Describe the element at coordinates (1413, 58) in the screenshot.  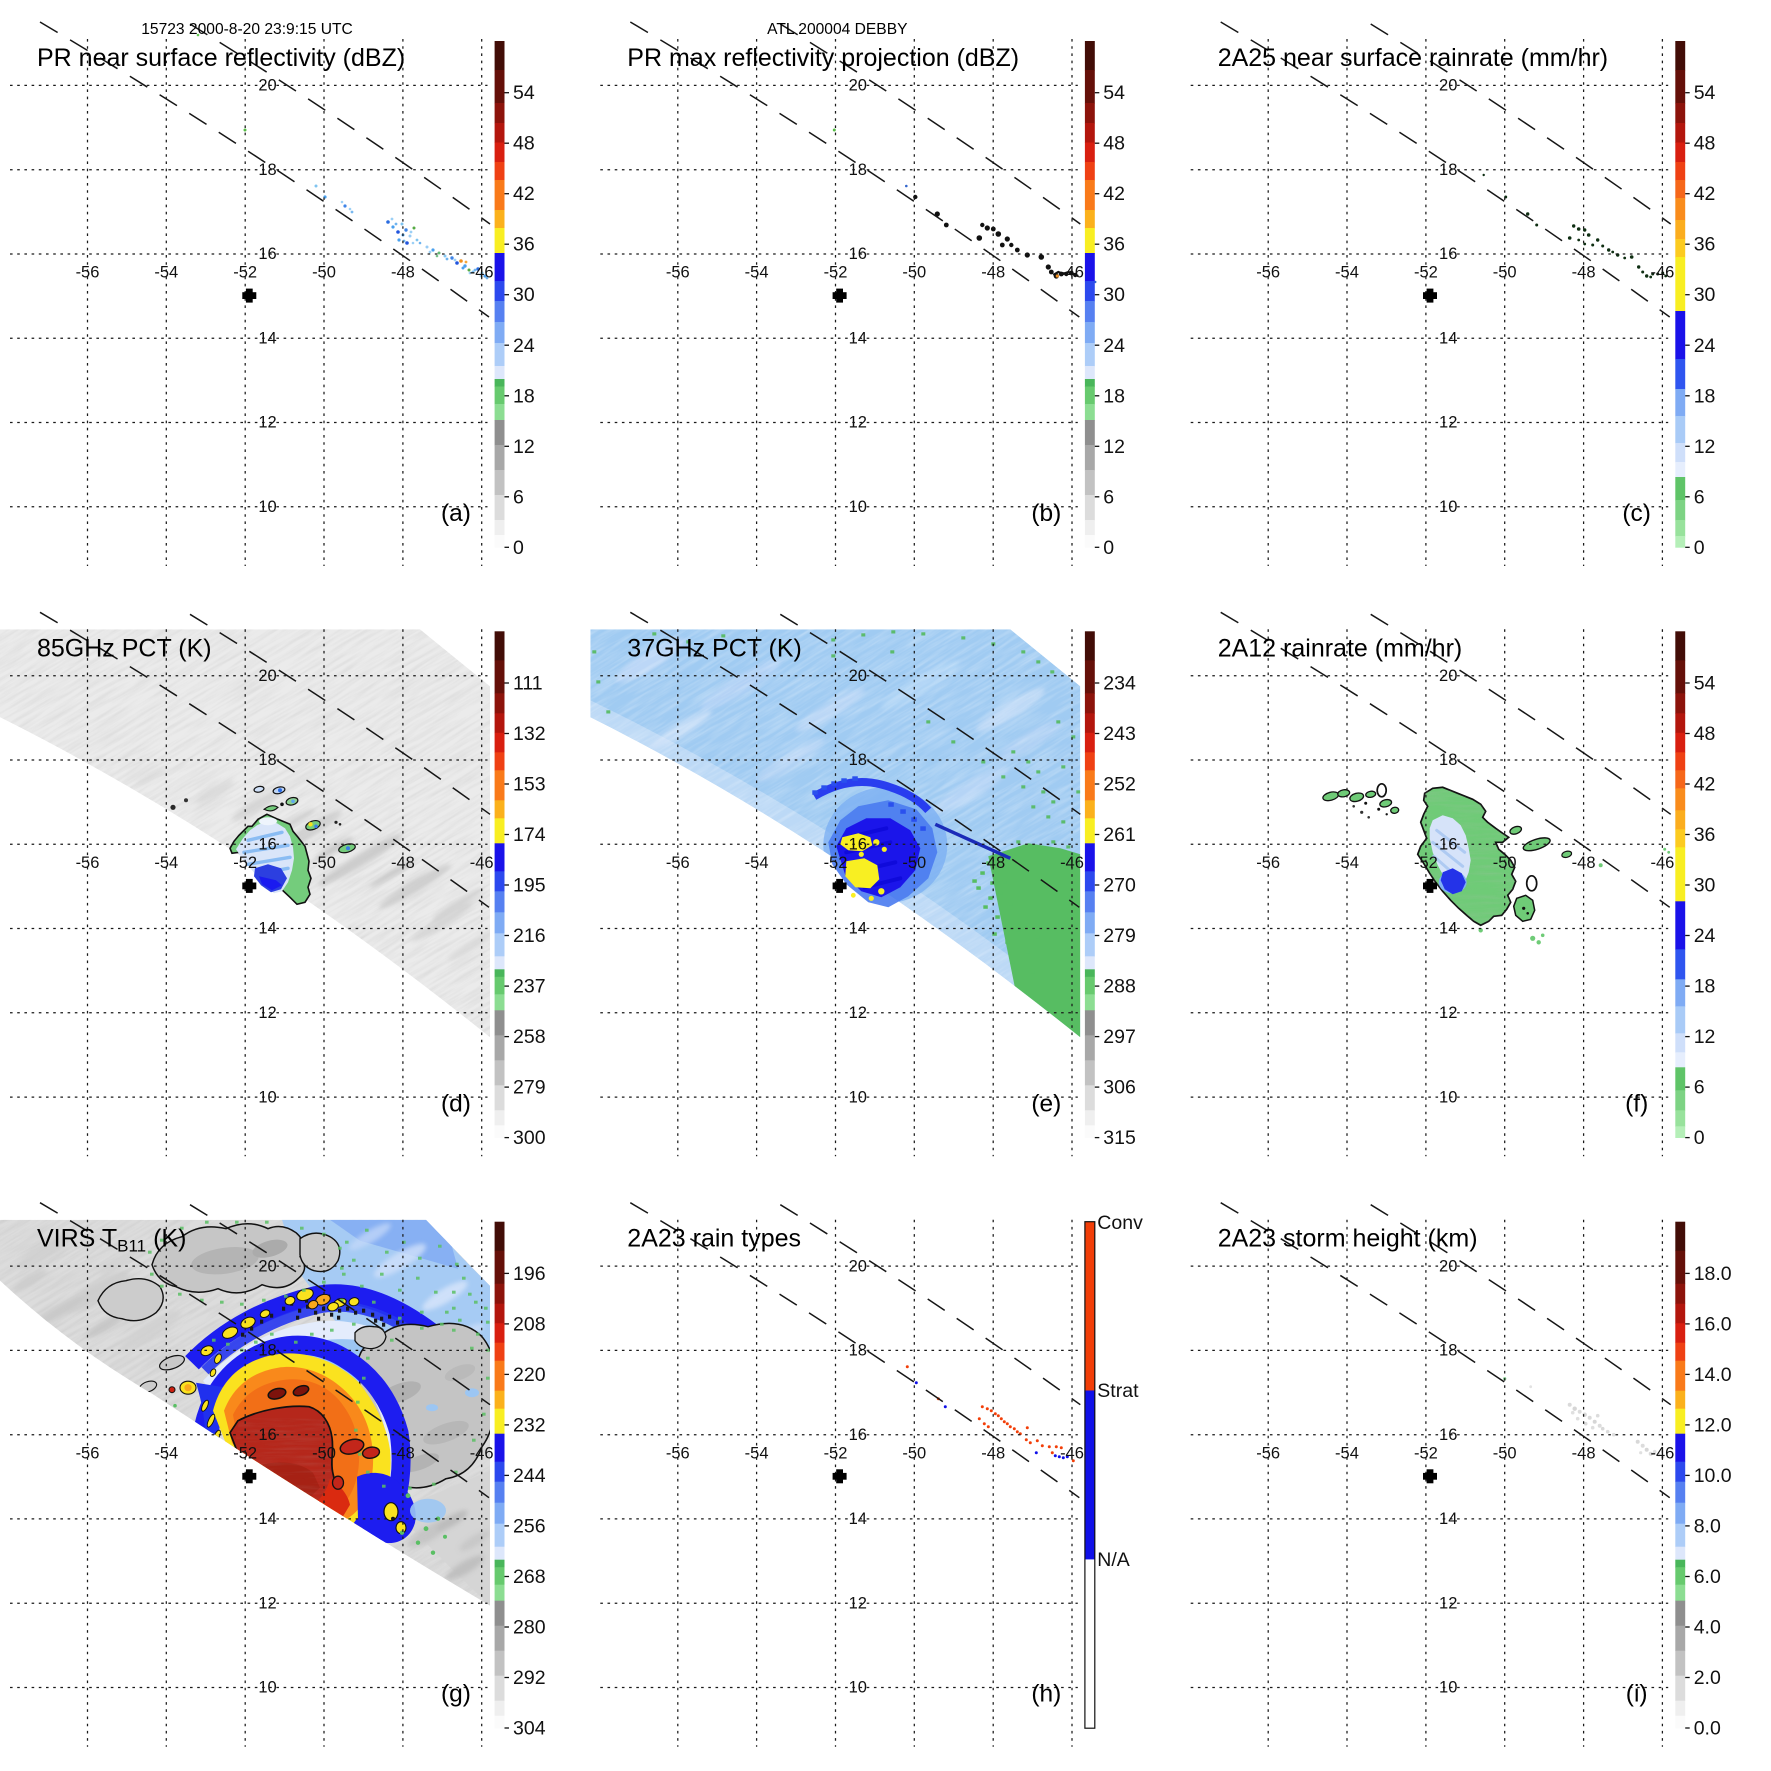
I see `svg-text:2A25 near surface rainrate (mm: 2A25 near surface rainrate (mm/hr)` at that location.